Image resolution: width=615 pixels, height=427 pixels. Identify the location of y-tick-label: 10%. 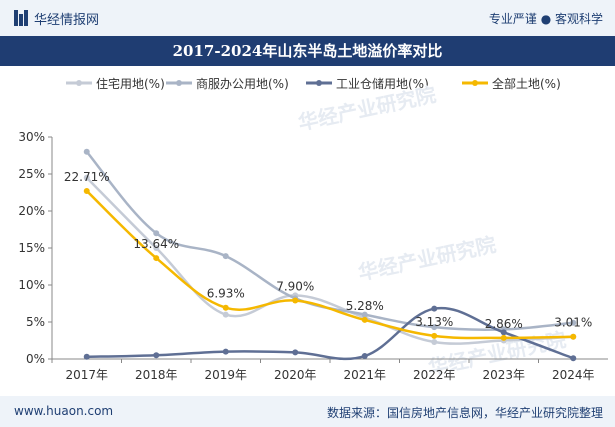
(31, 285).